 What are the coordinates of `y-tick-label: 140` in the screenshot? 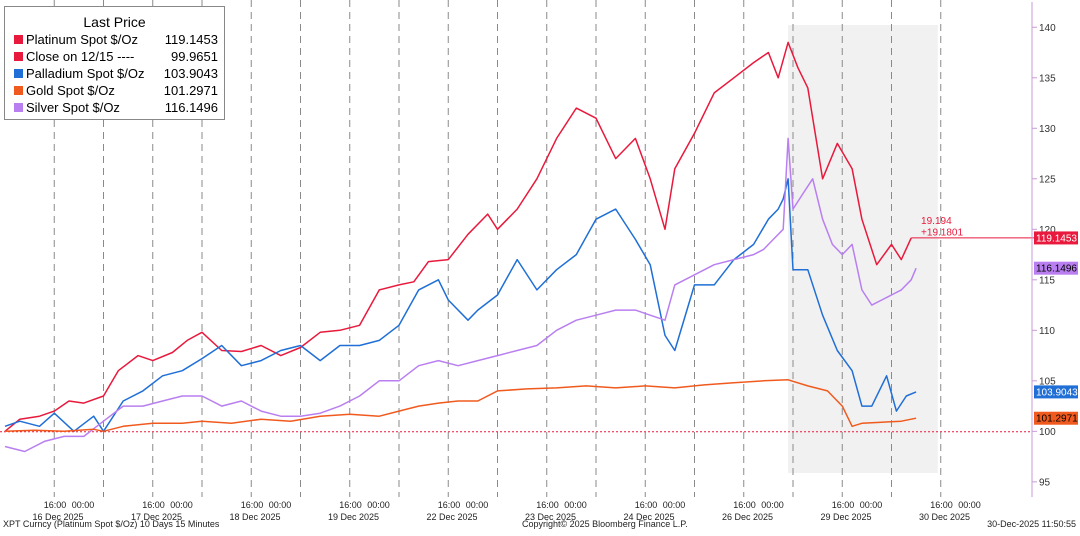 It's located at (1047, 28).